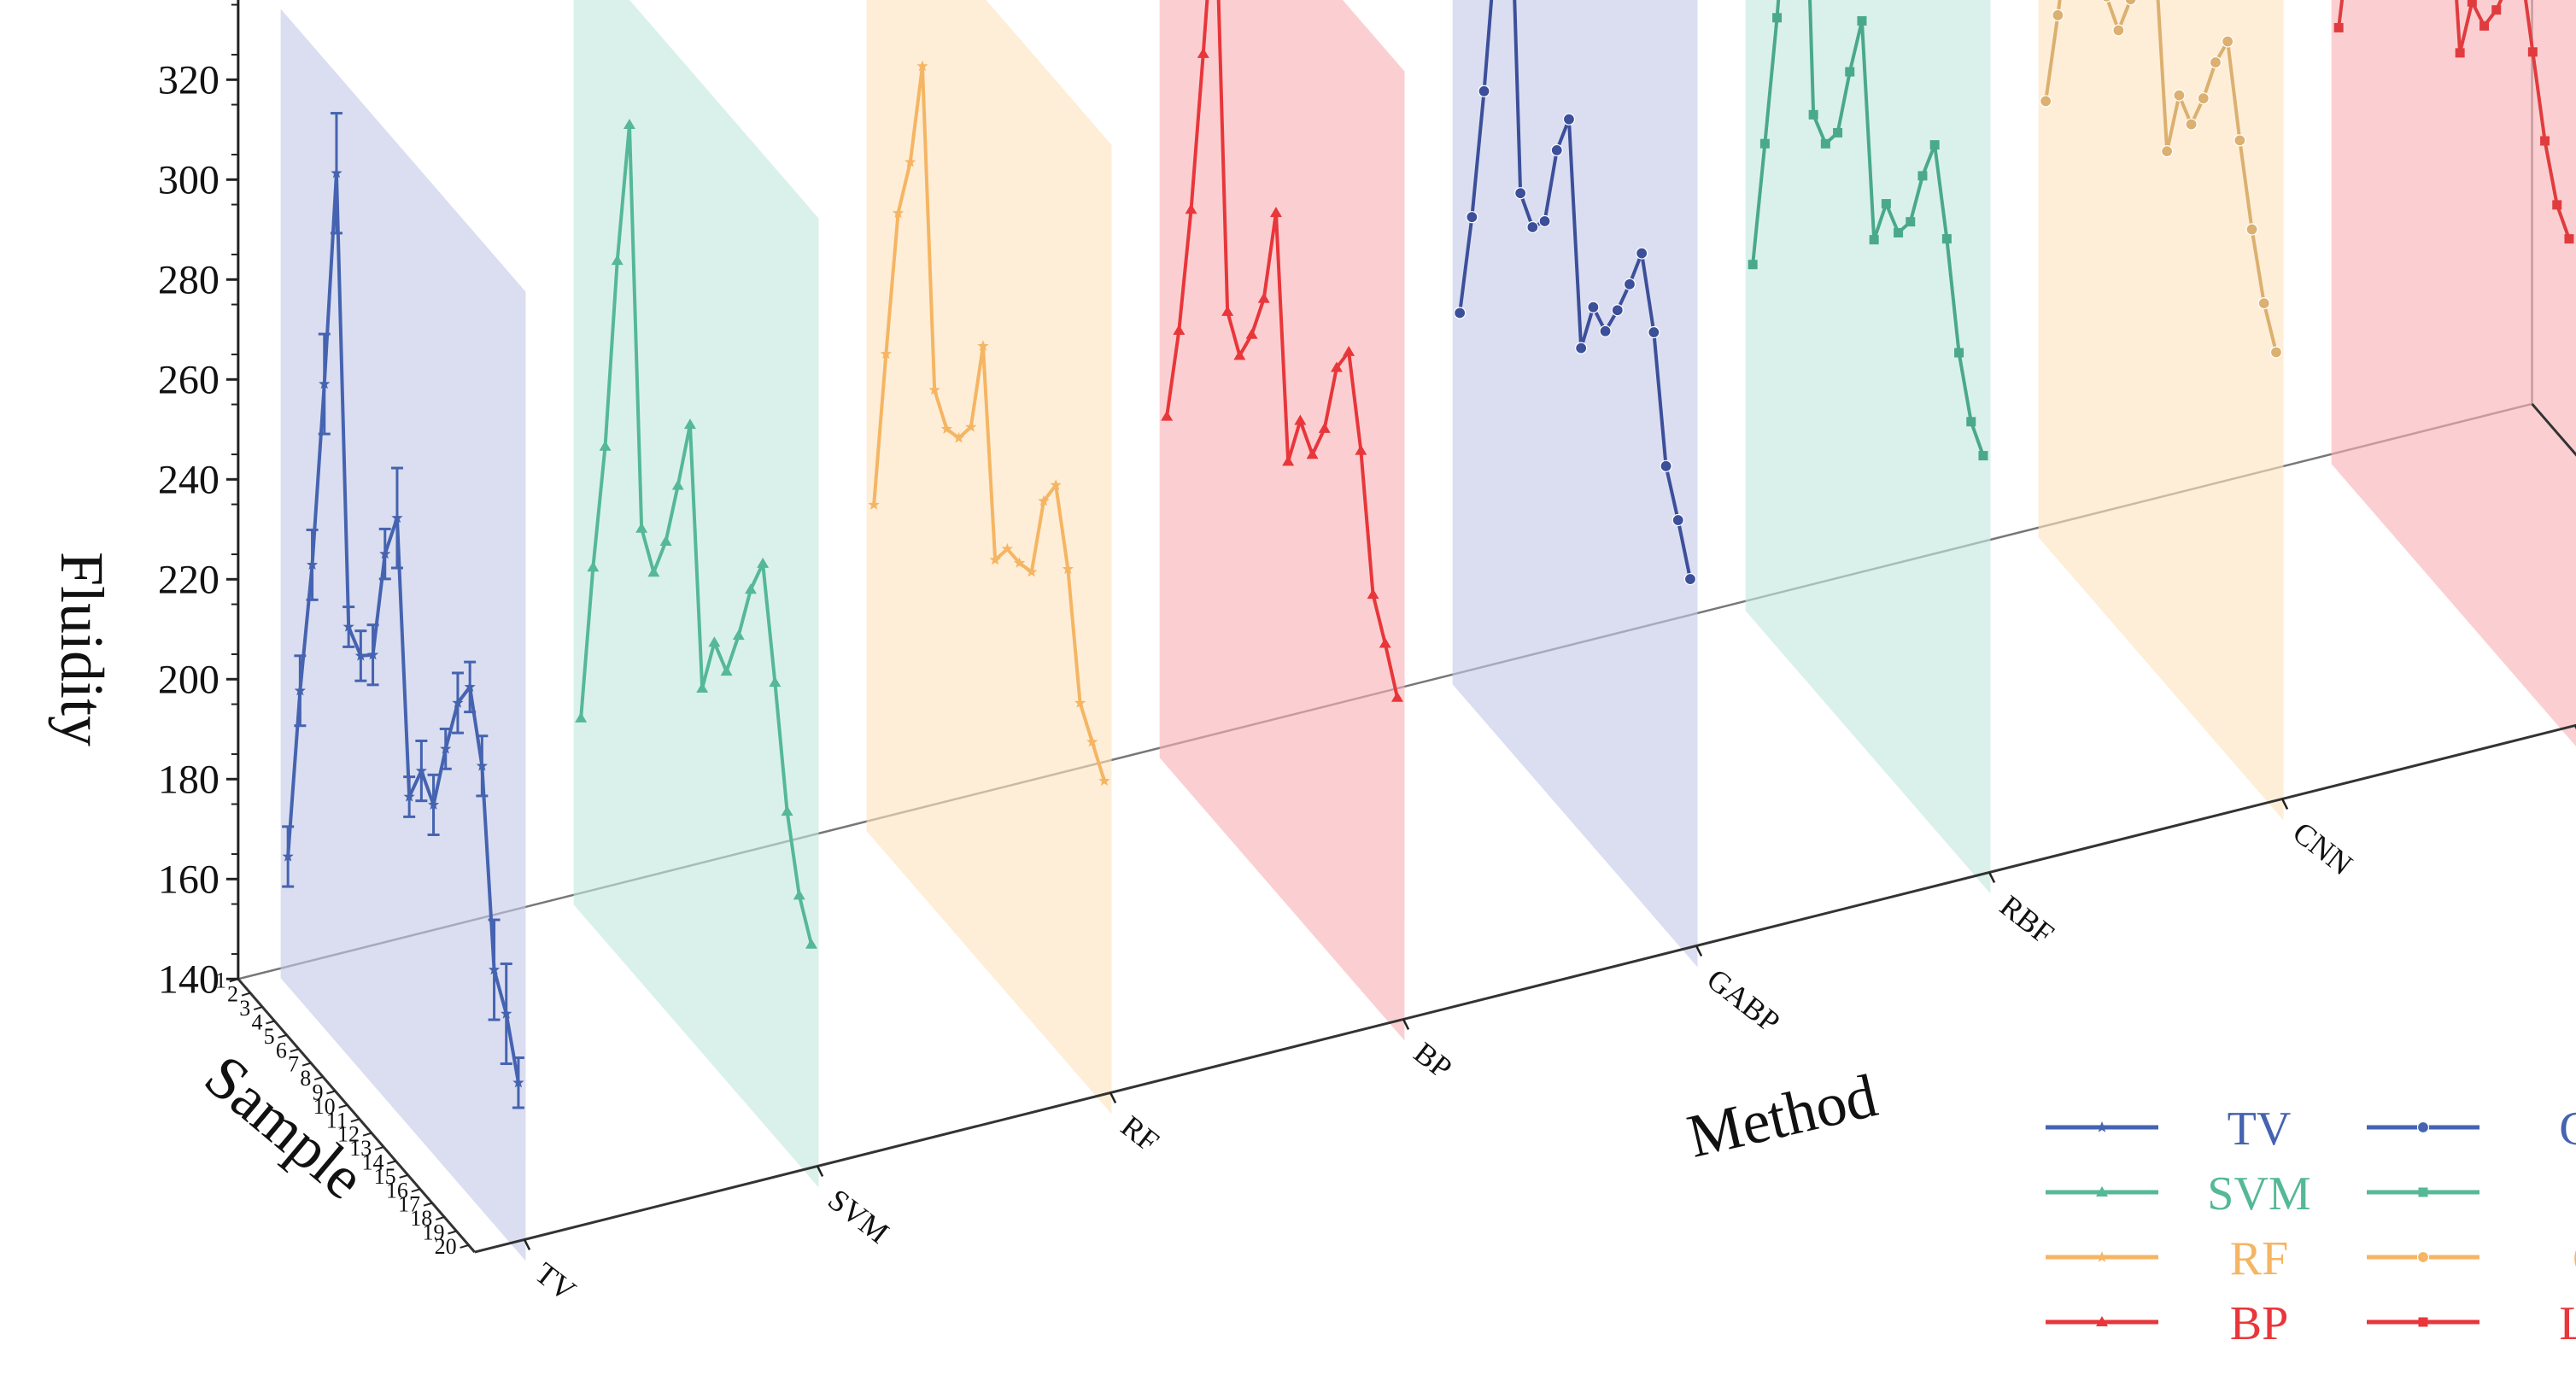 This screenshot has height=1375, width=2576. I want to click on sample-tick-label: 15, so click(385, 1176).